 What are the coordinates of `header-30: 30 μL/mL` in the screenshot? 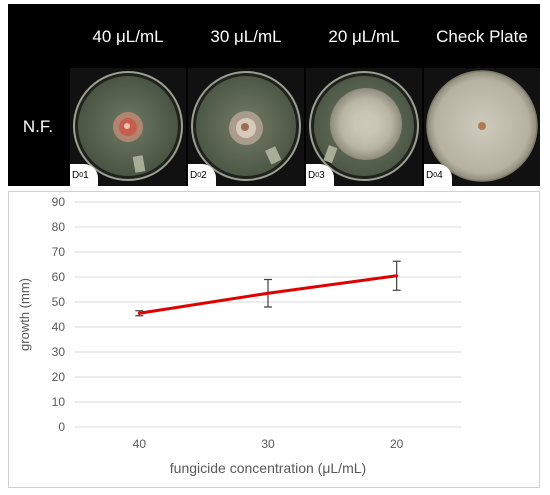 It's located at (246, 36).